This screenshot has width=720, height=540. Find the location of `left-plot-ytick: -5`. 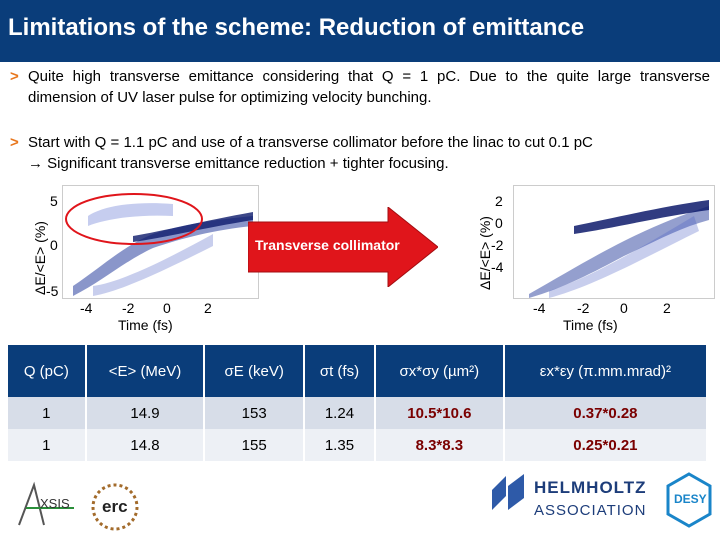

left-plot-ytick: -5 is located at coordinates (52, 291).